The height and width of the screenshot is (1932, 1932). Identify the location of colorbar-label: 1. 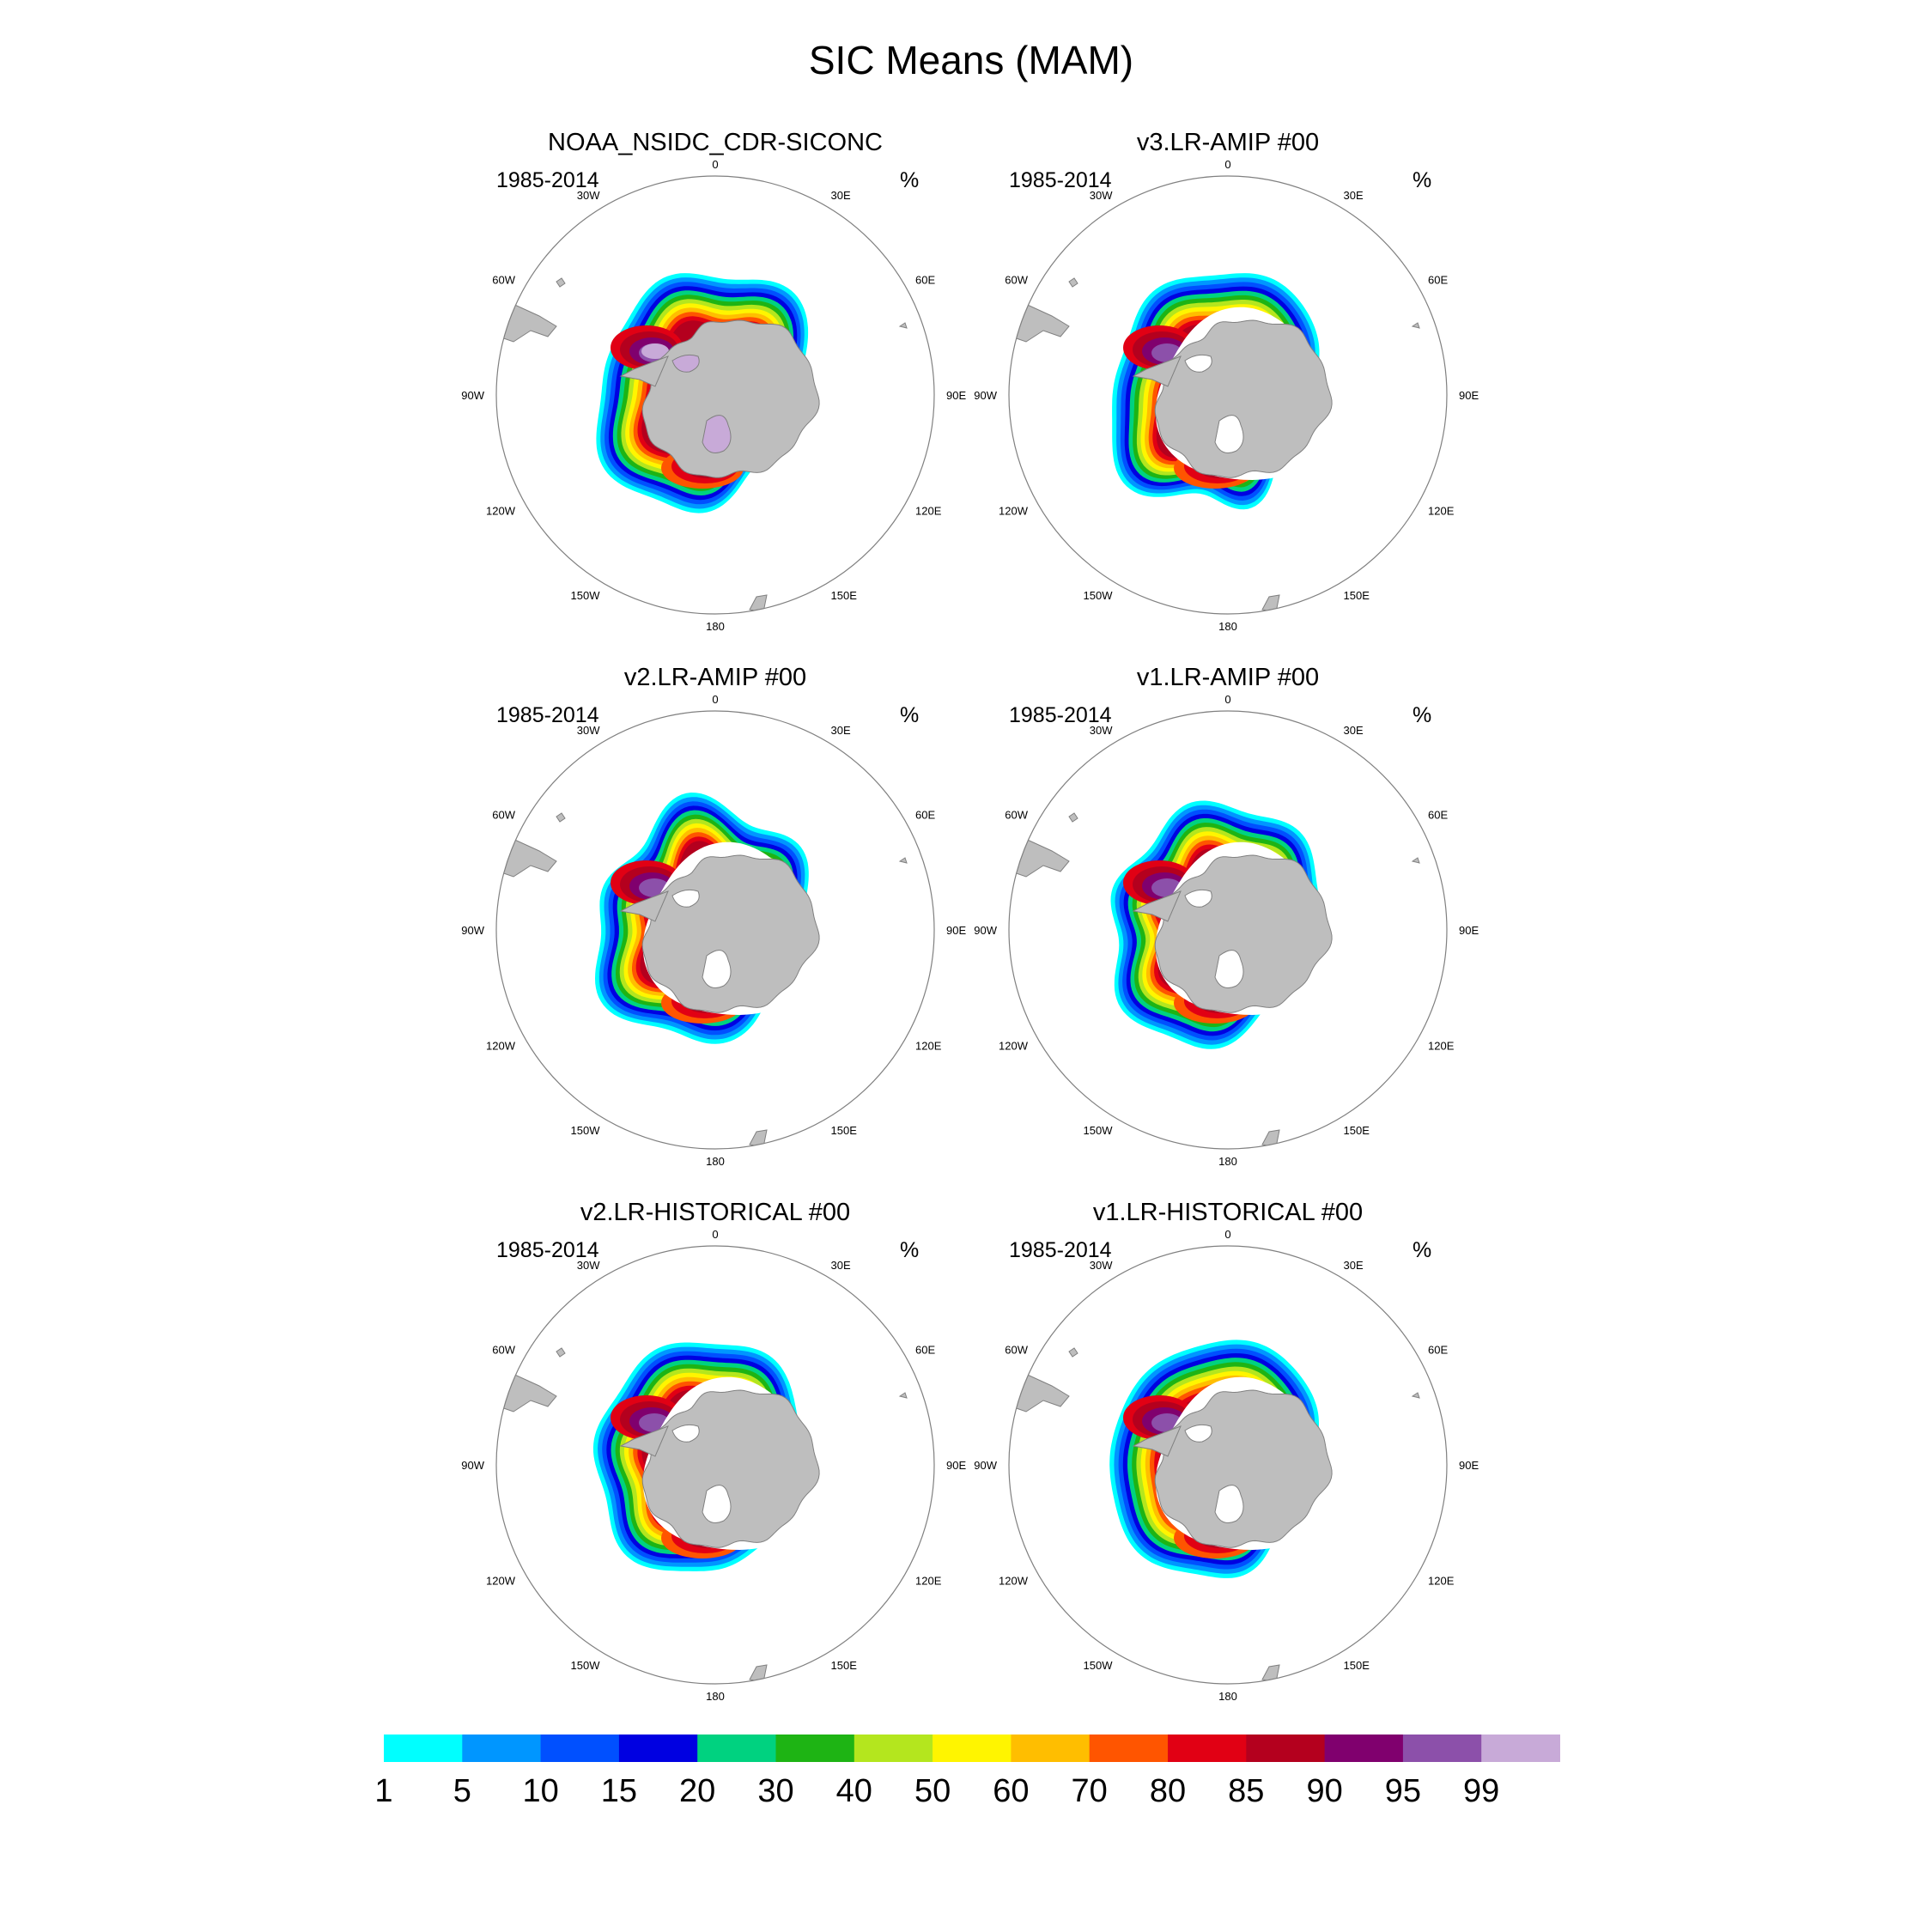
(383, 1791).